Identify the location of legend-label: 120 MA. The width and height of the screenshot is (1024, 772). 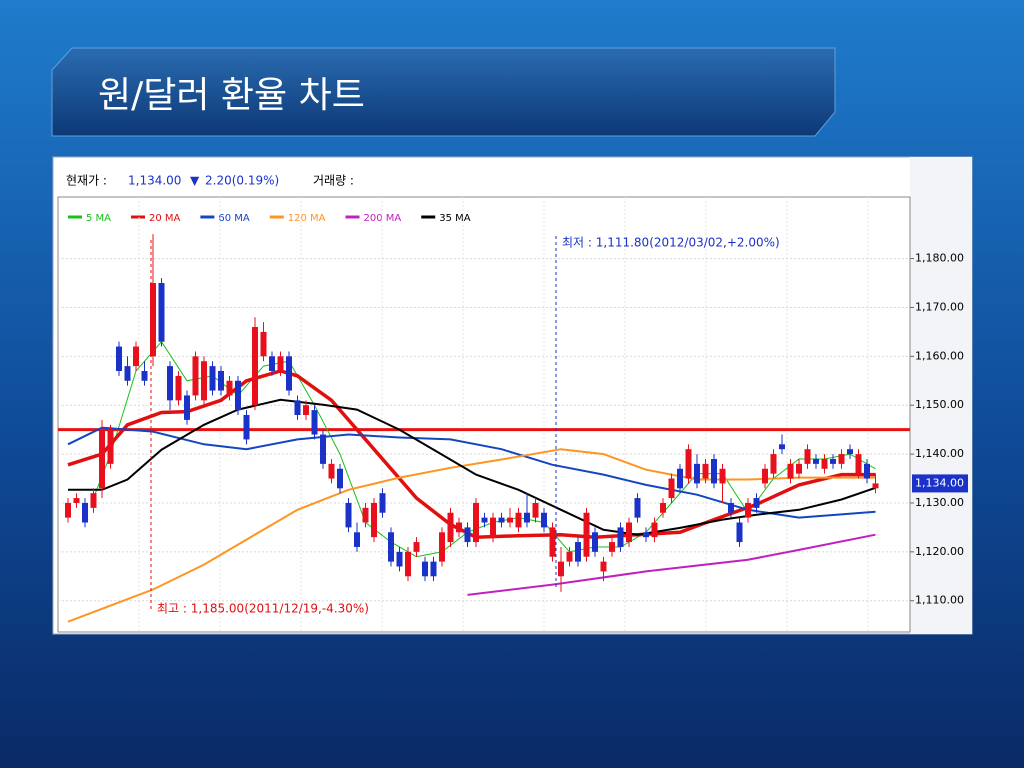
(307, 218).